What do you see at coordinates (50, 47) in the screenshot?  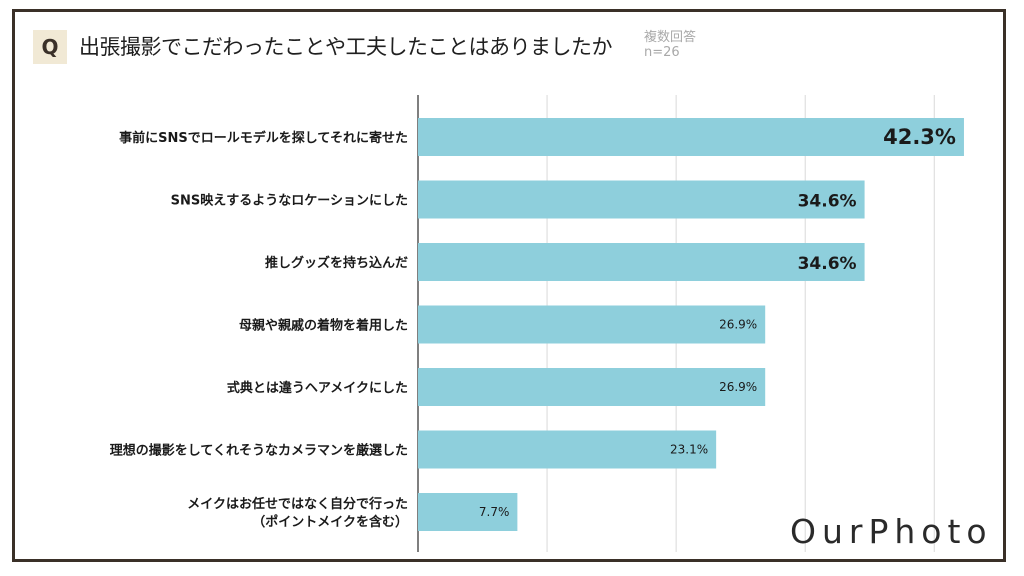 I see `question-badge: Q` at bounding box center [50, 47].